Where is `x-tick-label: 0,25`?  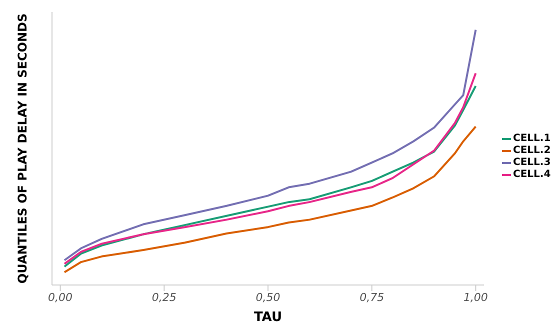
x-tick-label: 0,25 is located at coordinates (164, 297).